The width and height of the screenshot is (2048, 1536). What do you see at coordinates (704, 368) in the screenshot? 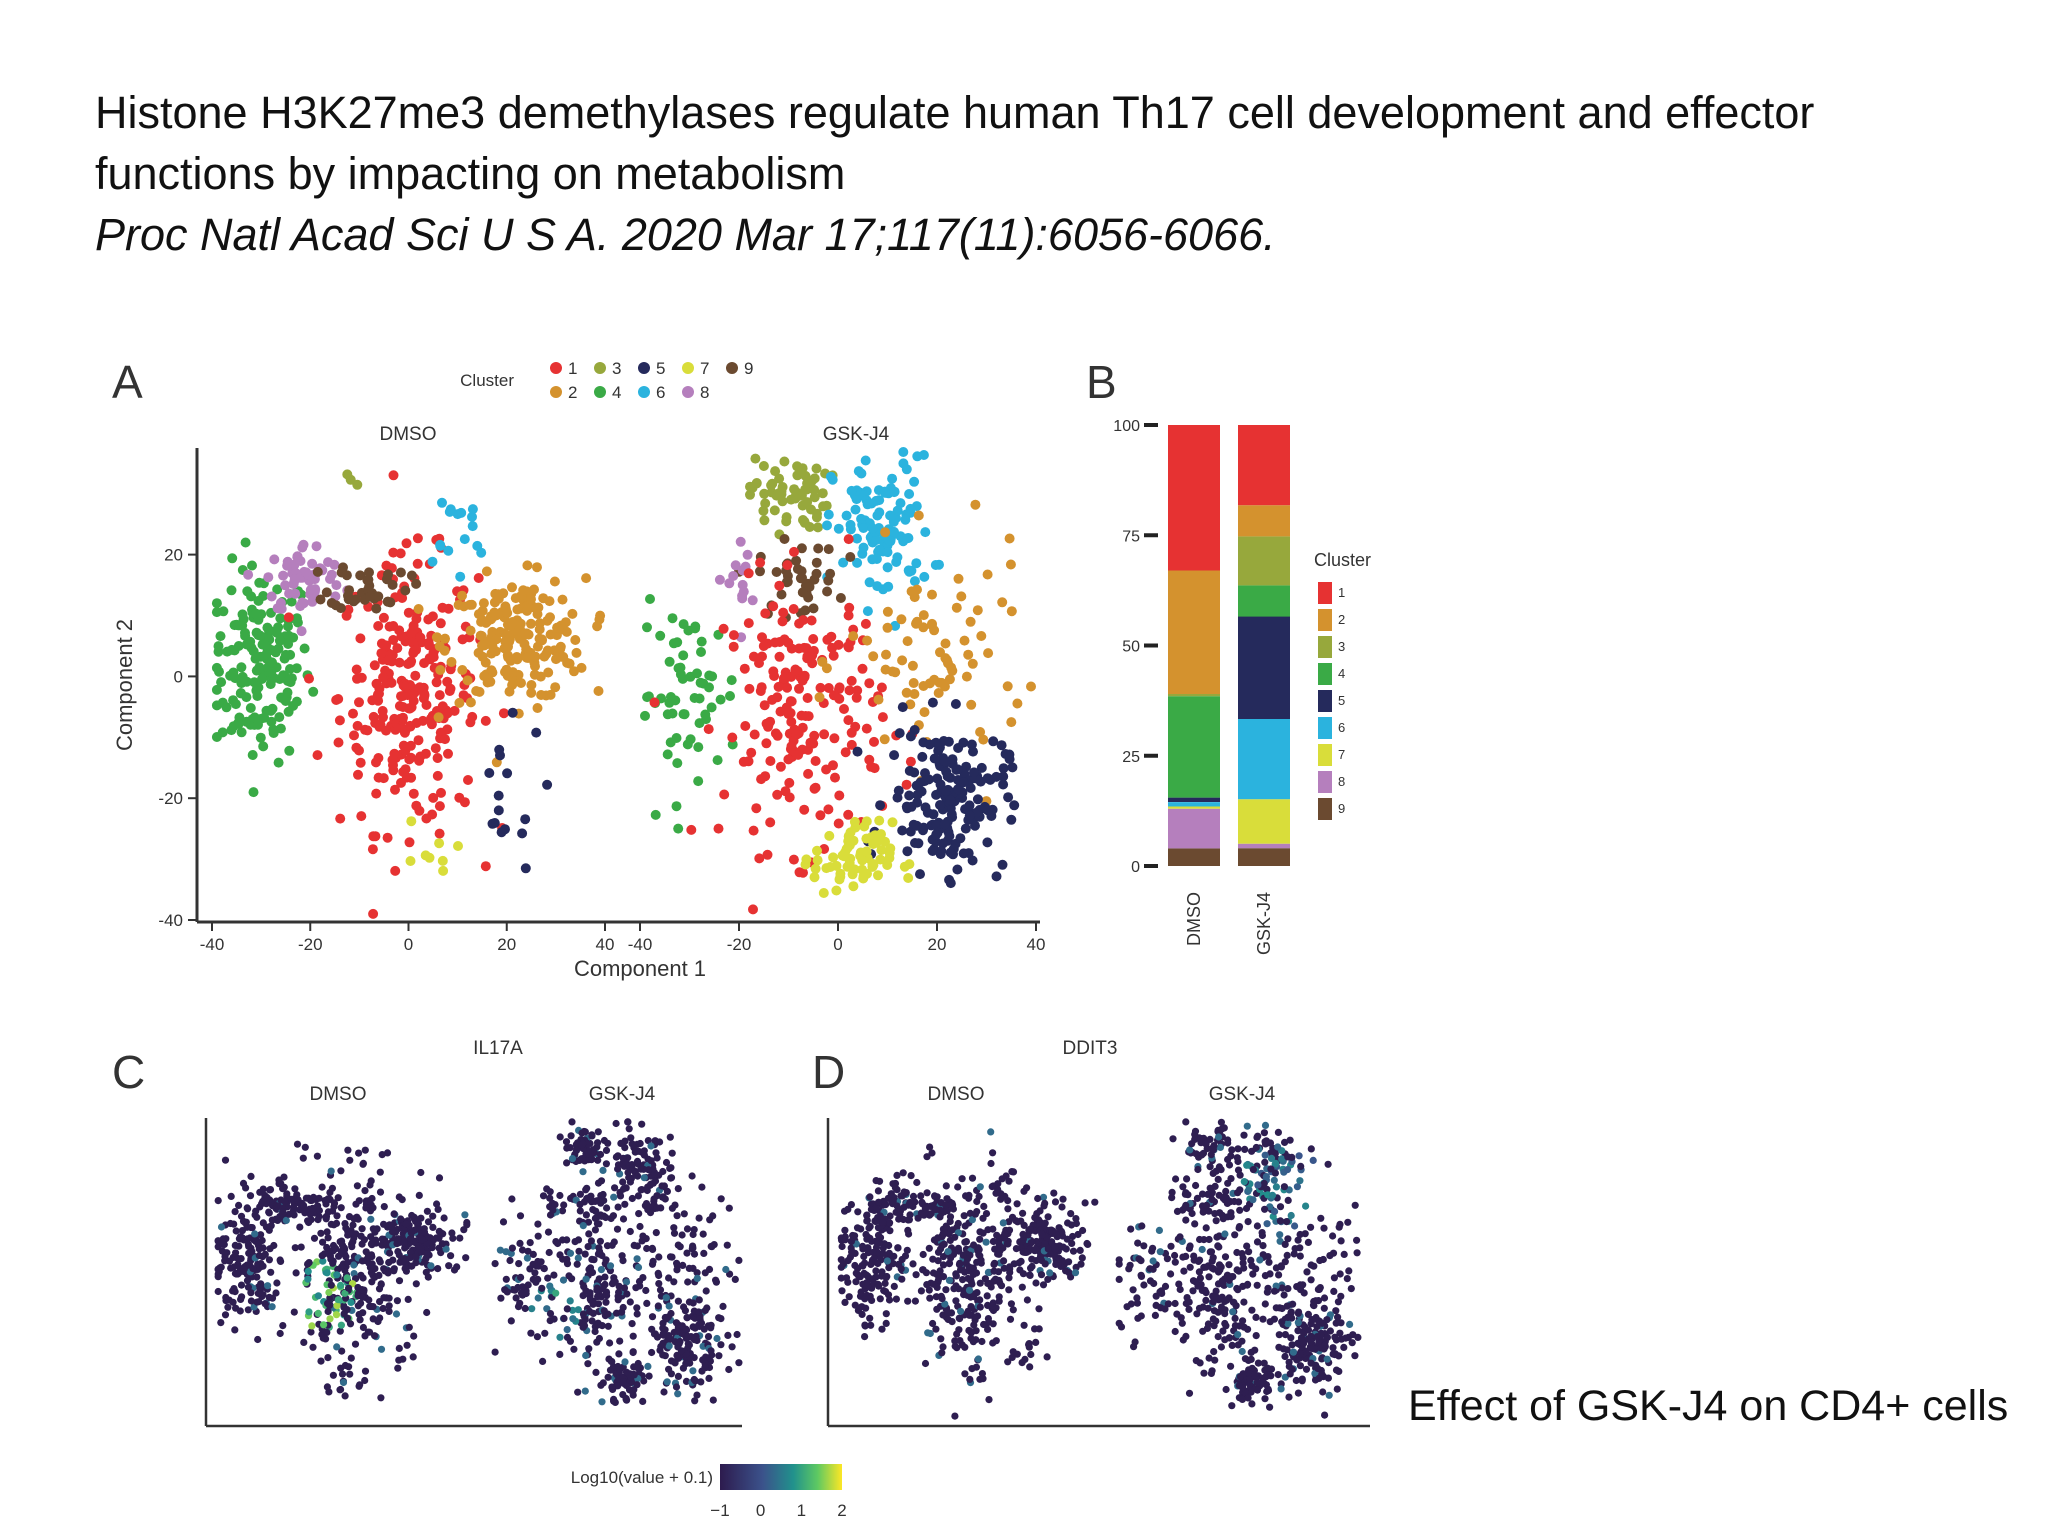
I see `a-legend-label-7: 7` at bounding box center [704, 368].